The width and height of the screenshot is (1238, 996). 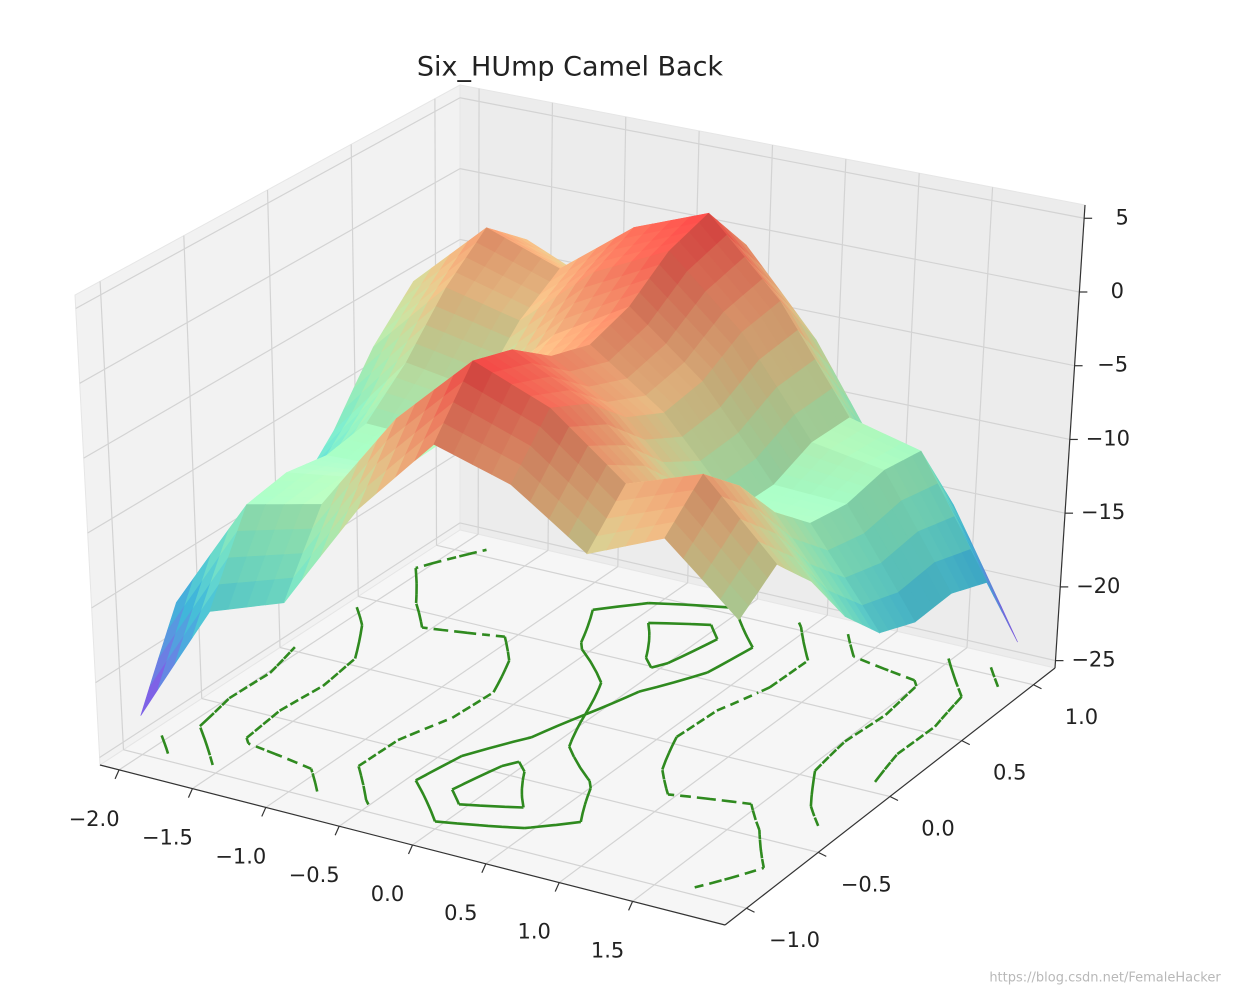 I want to click on y-tick-label: 0.0, so click(x=937, y=829).